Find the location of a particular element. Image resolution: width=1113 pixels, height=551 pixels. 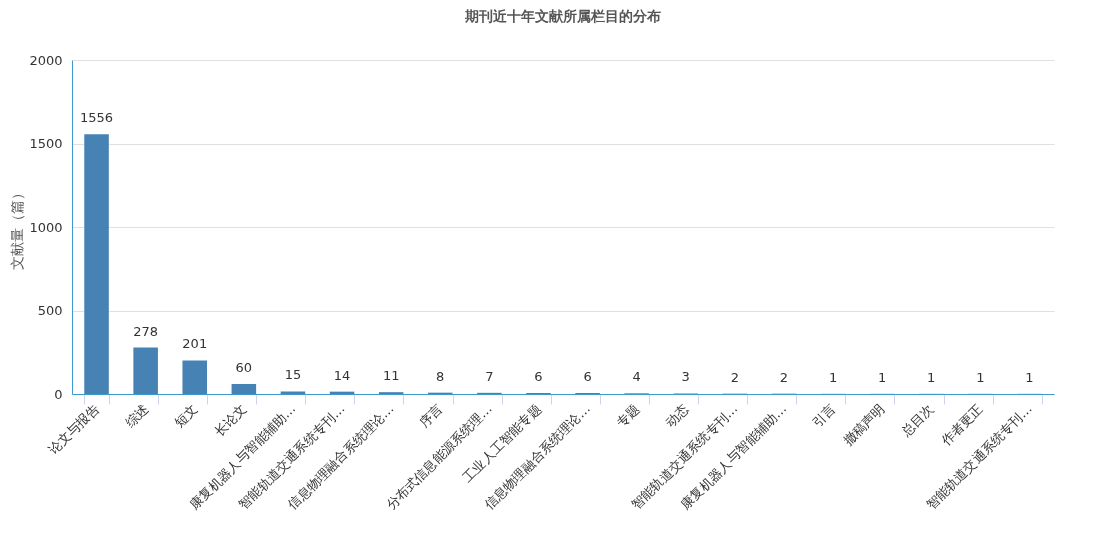

y-tick-label: 1500 is located at coordinates (46, 143).